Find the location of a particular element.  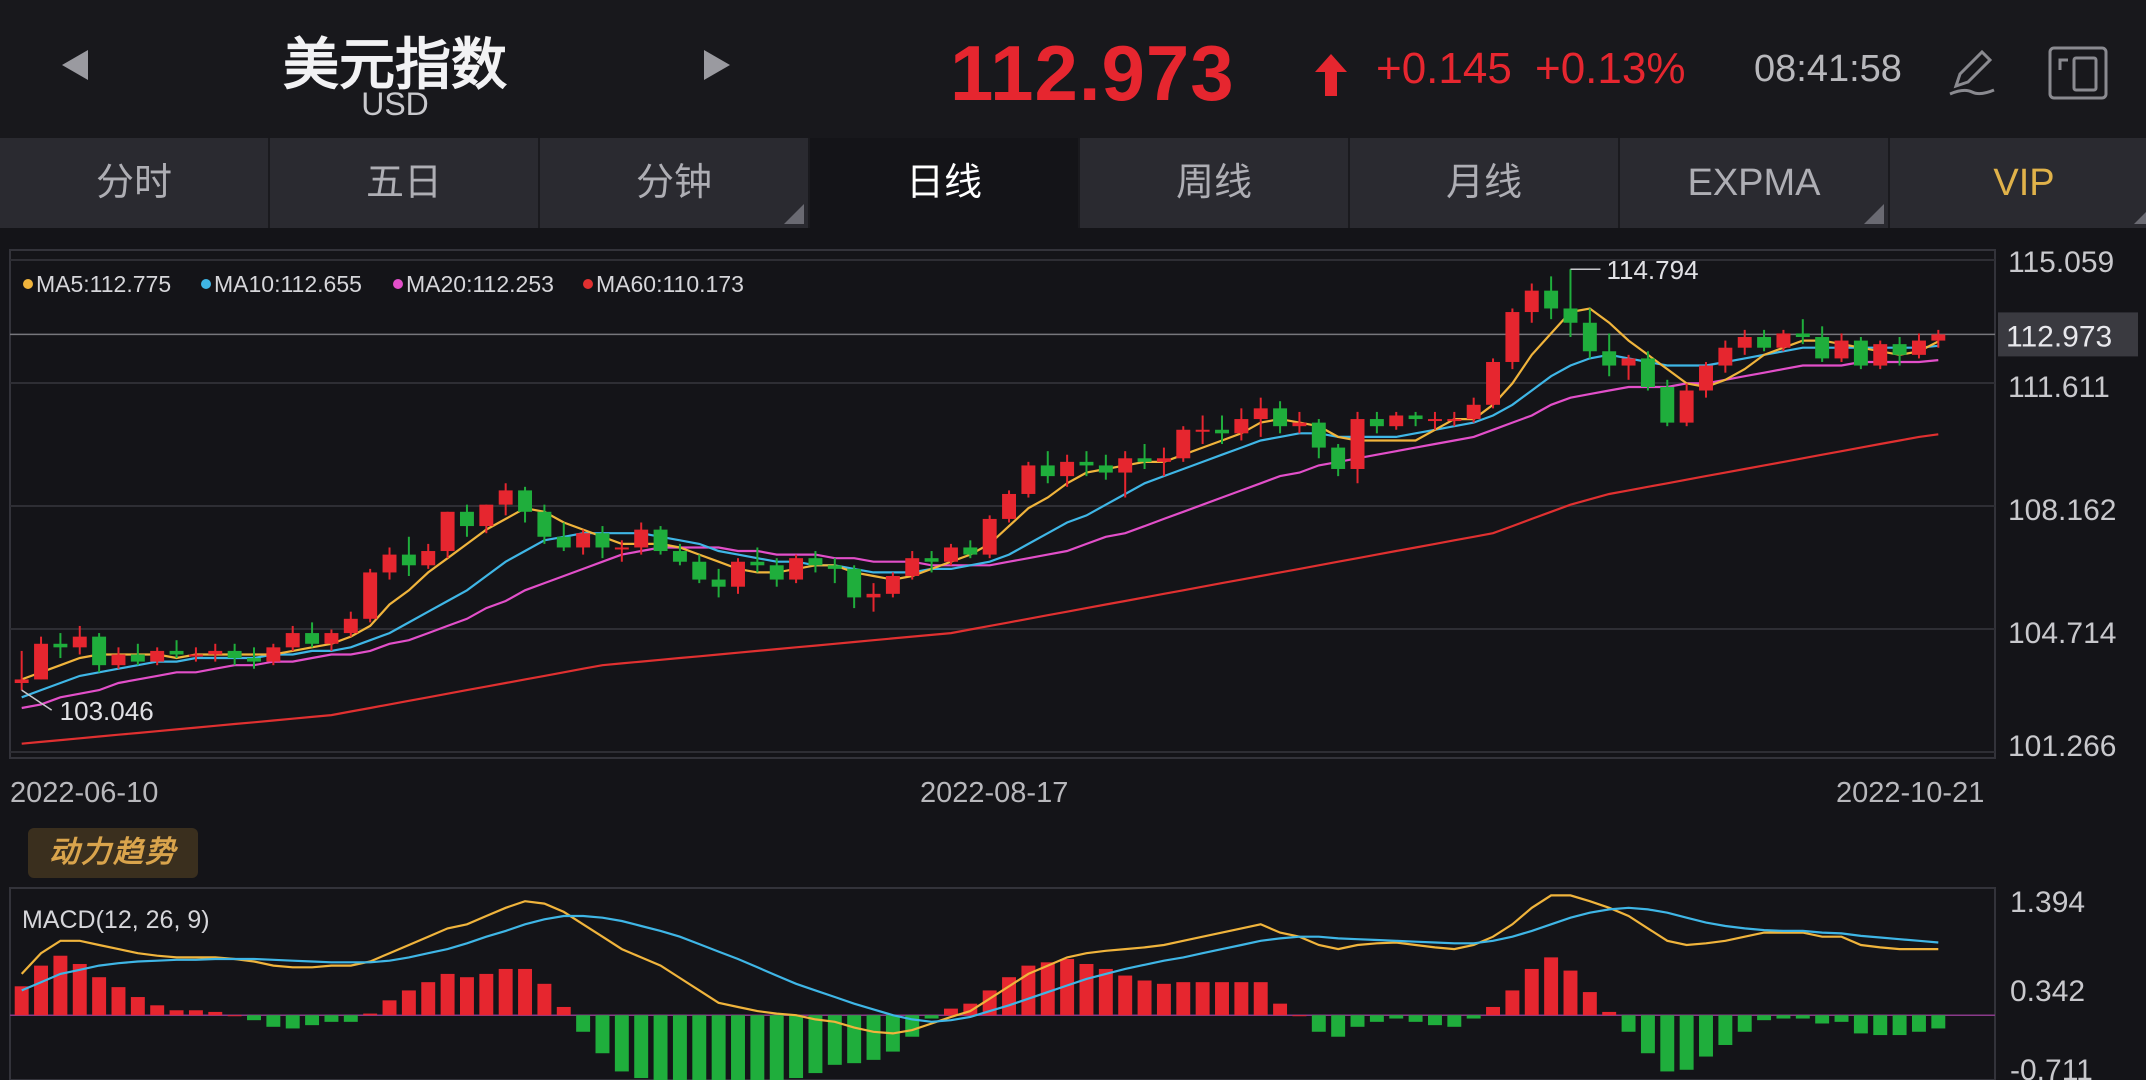

next-arrow-icon is located at coordinates (717, 65).